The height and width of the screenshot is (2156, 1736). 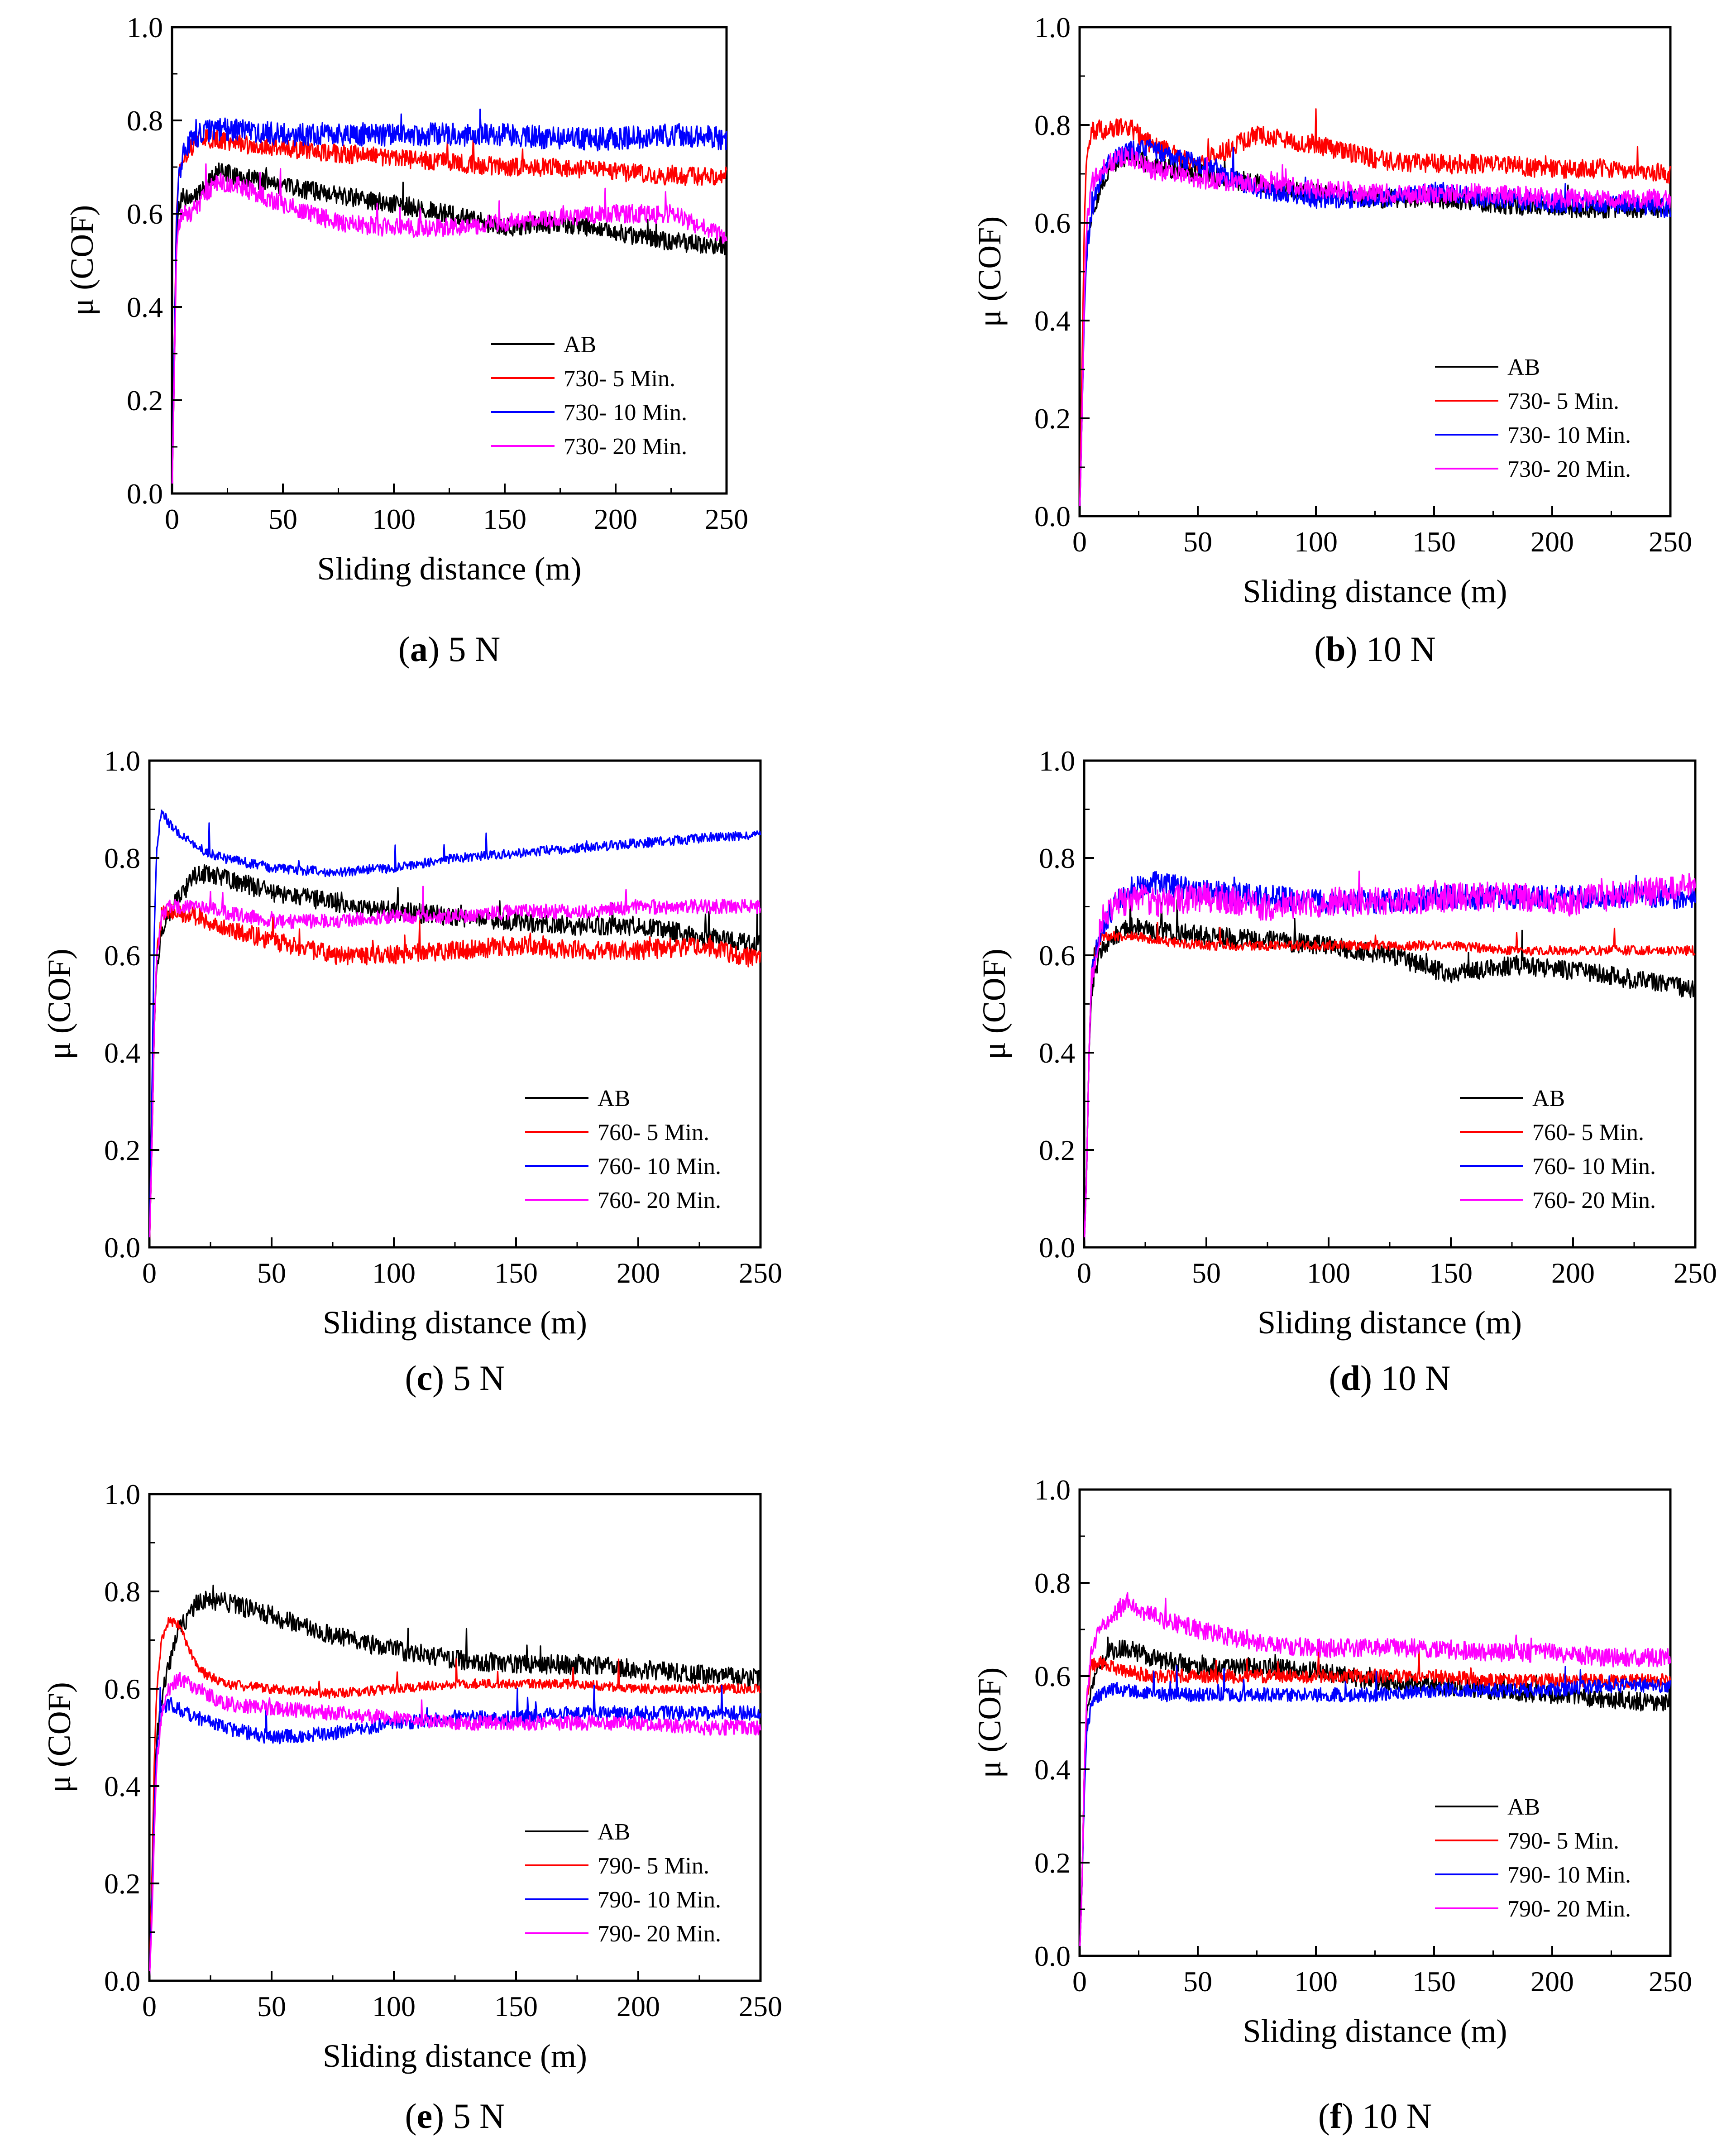 What do you see at coordinates (425, 1378) in the screenshot?
I see `caption-letter: c` at bounding box center [425, 1378].